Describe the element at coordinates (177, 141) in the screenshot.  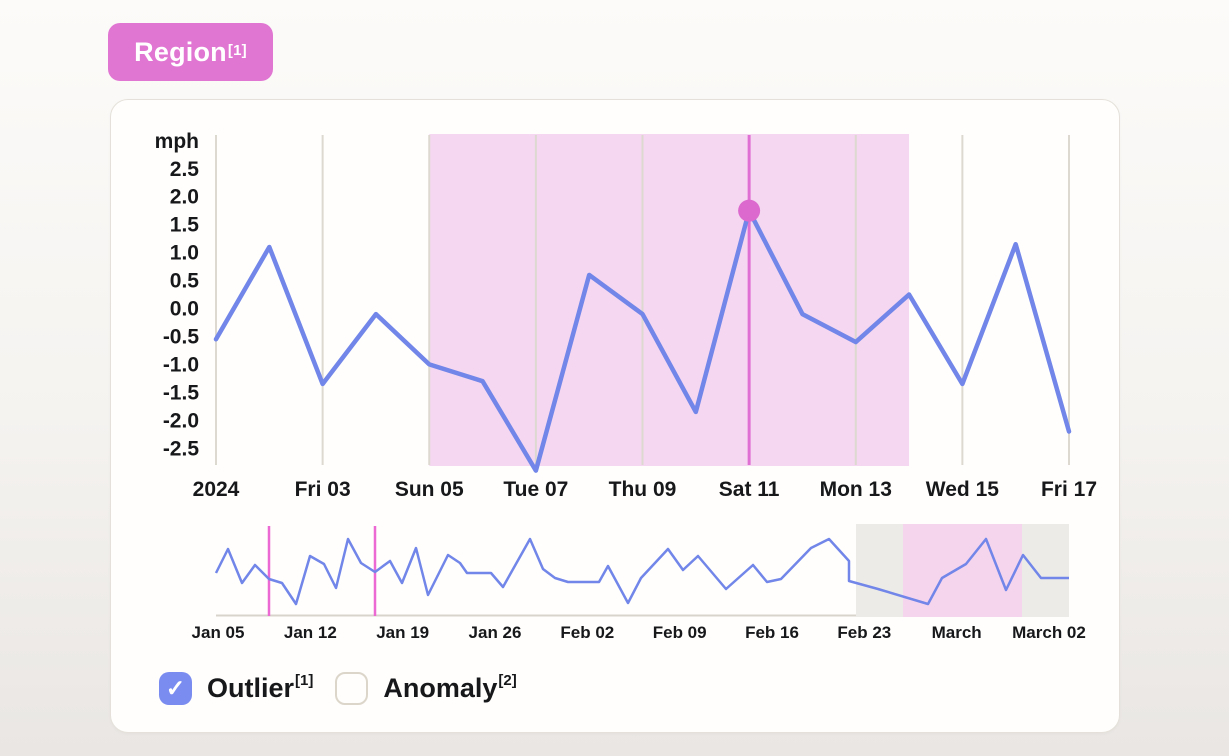
I see `y-axis-title: mph` at that location.